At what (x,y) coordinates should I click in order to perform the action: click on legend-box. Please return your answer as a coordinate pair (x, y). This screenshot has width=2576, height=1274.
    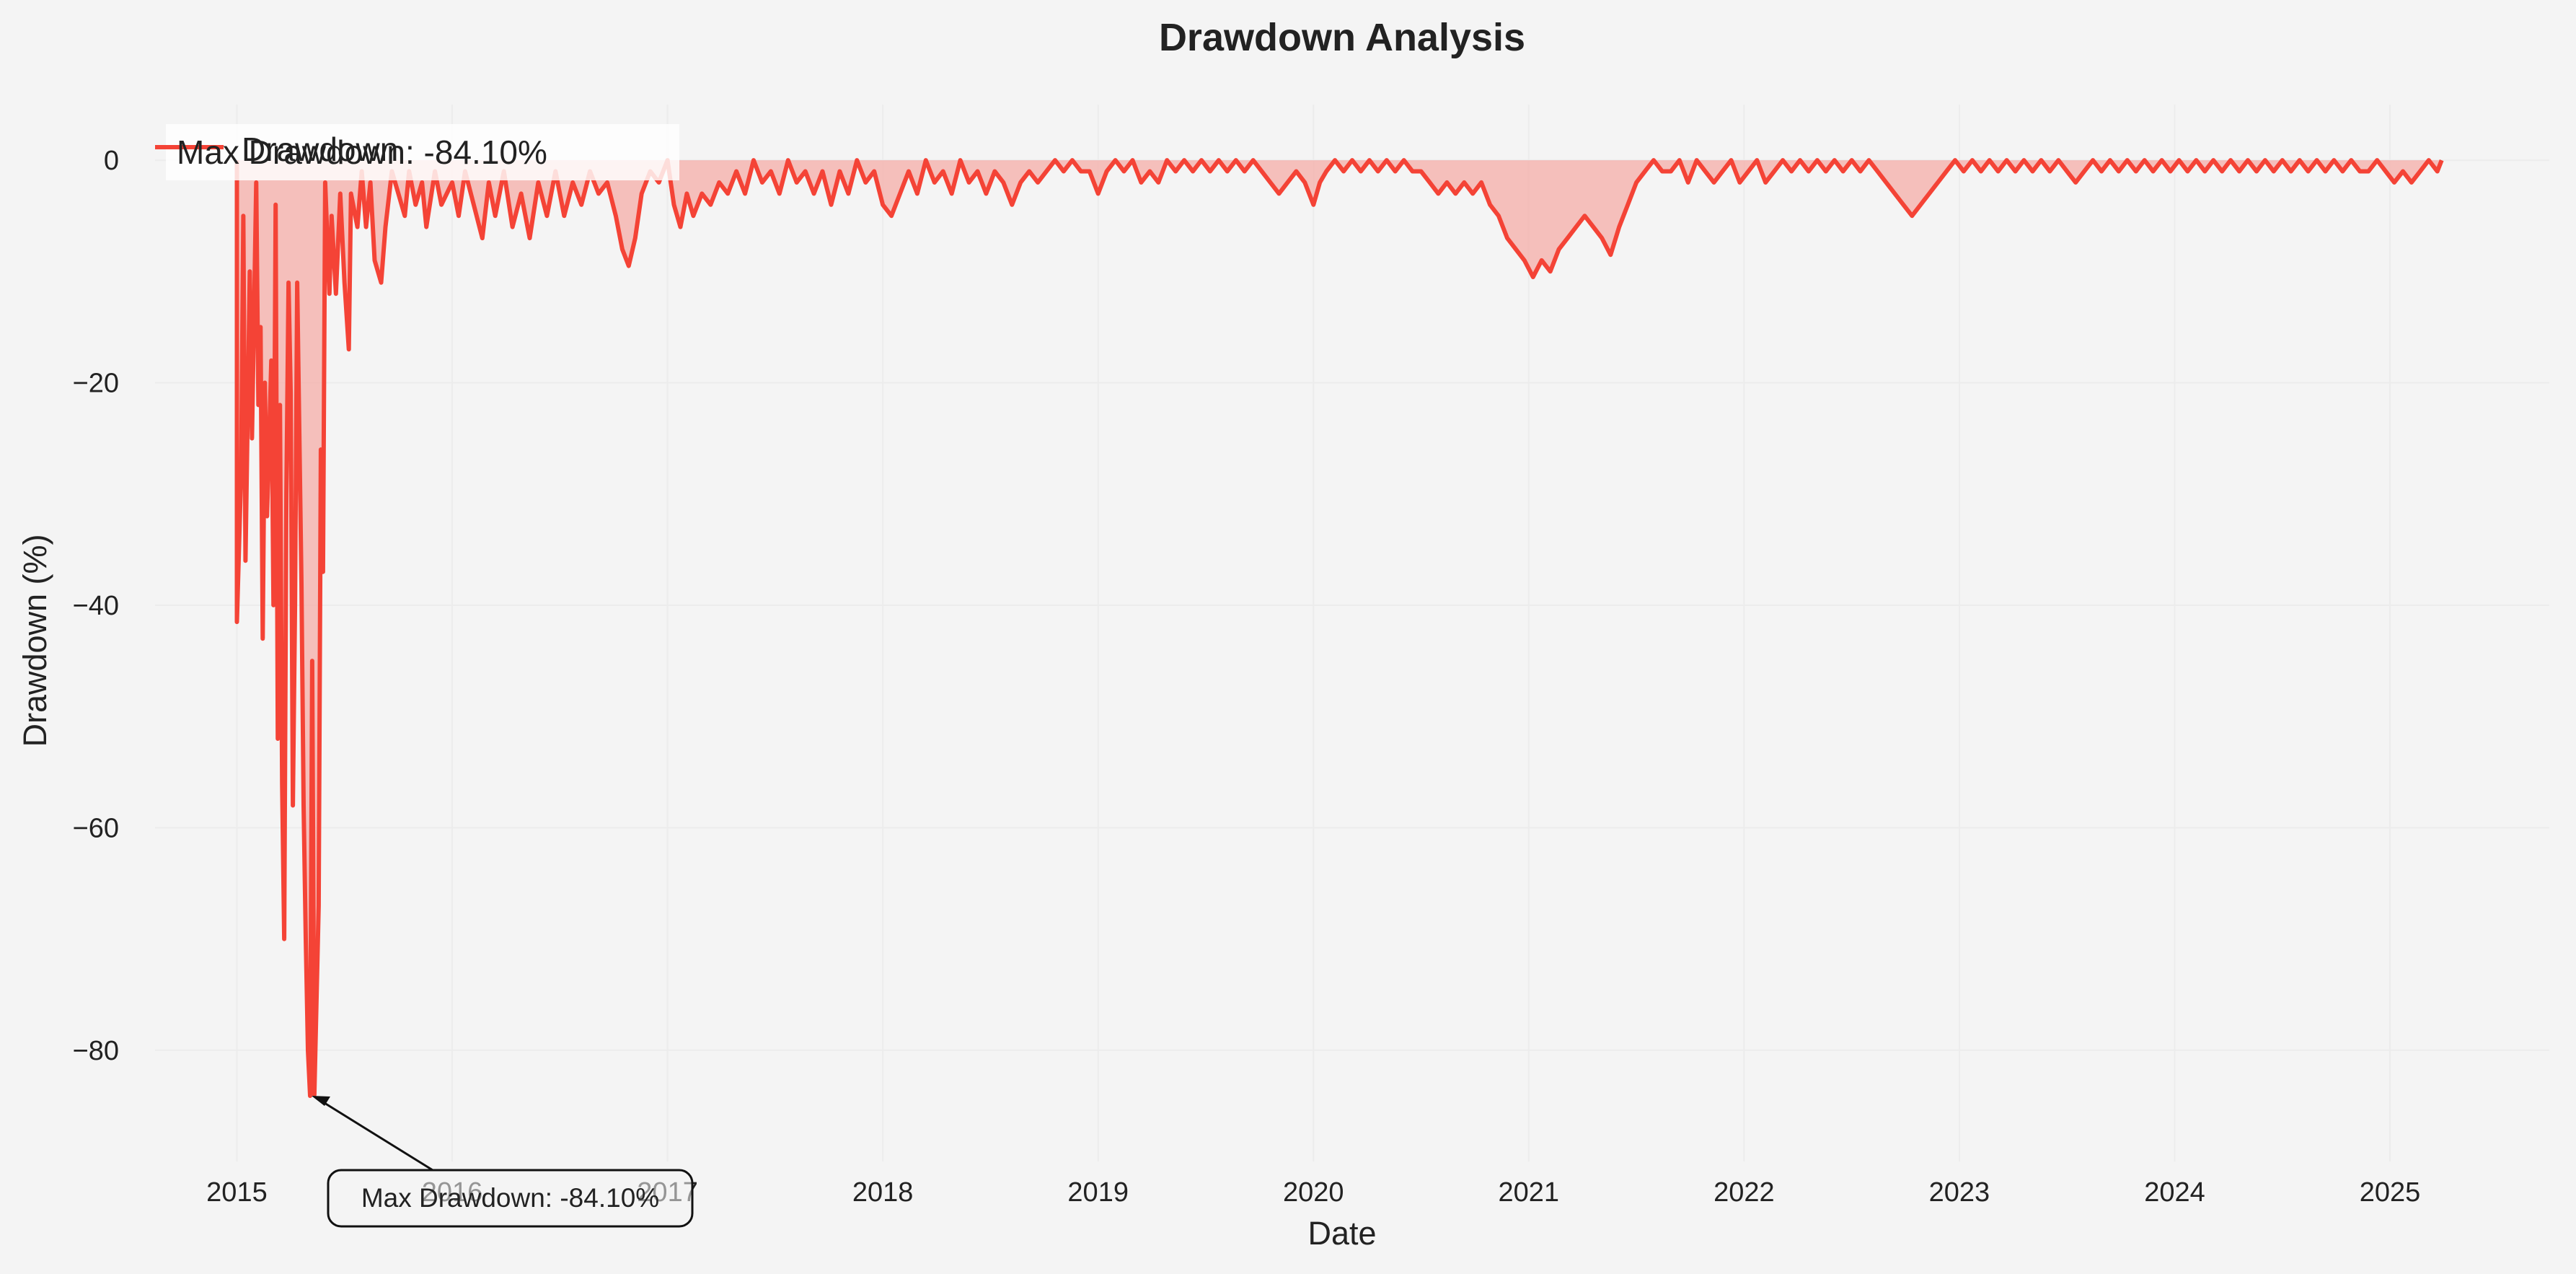
    Looking at the image, I should click on (422, 152).